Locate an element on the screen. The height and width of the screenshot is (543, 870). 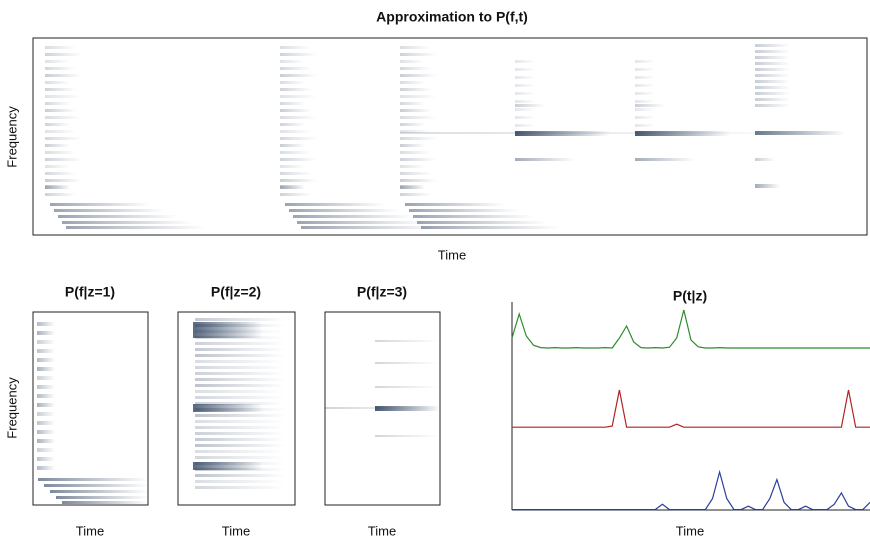
panel-title: P(f|z=3) is located at coordinates (382, 292).